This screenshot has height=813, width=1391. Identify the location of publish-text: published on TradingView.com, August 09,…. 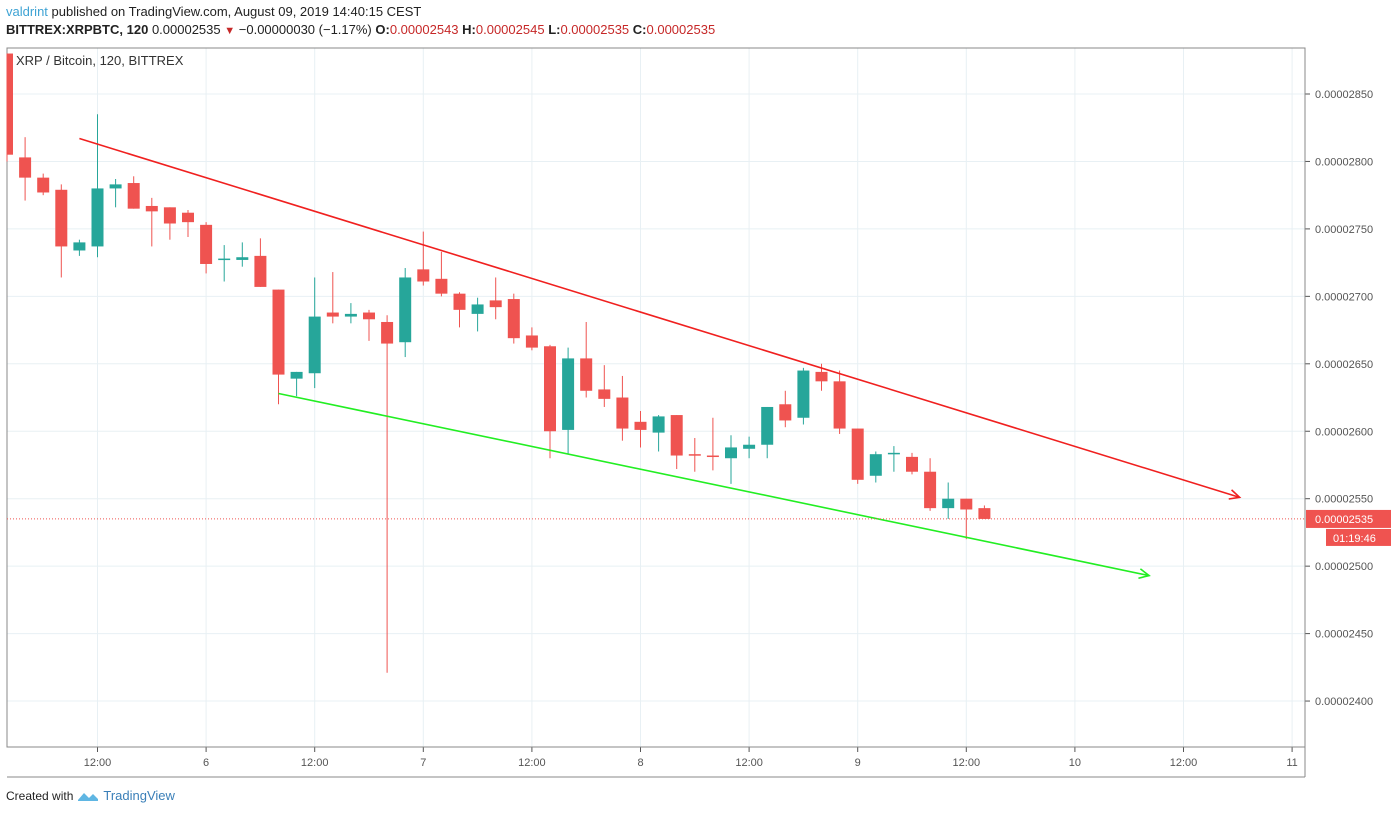
(236, 11).